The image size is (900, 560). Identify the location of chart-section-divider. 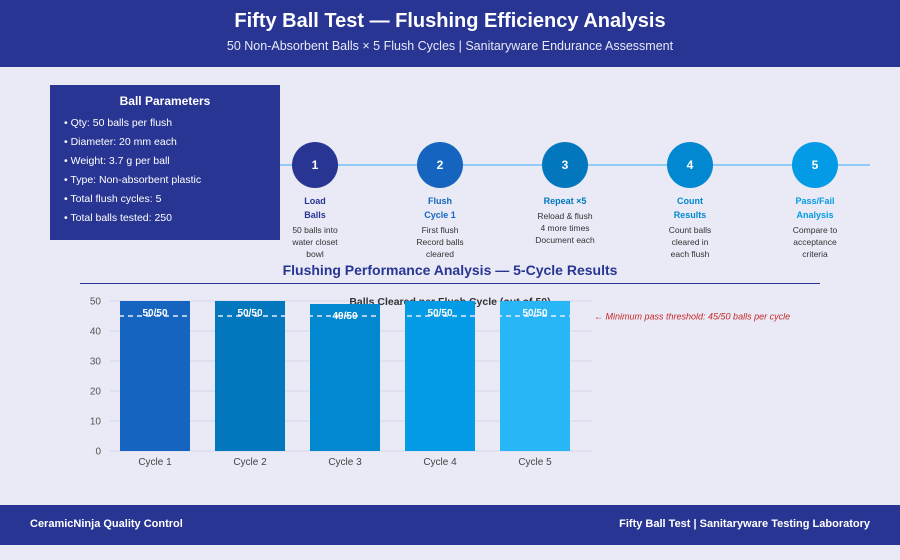
(450, 283).